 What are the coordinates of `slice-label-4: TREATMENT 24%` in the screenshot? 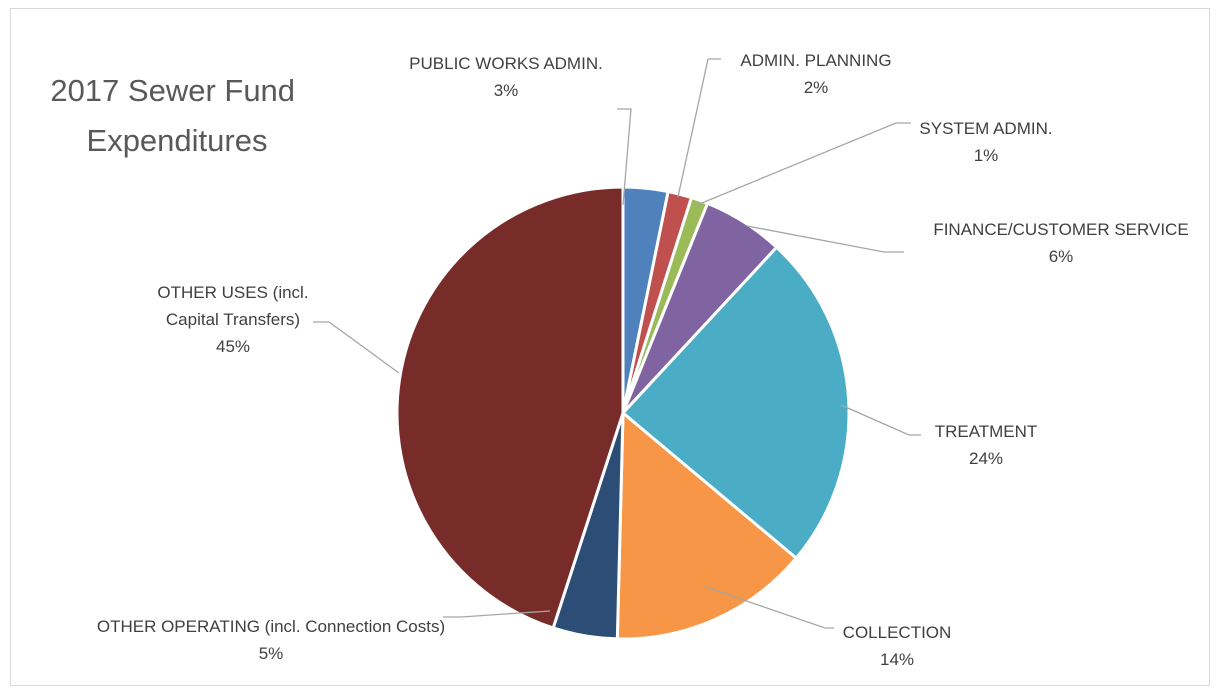 It's located at (986, 445).